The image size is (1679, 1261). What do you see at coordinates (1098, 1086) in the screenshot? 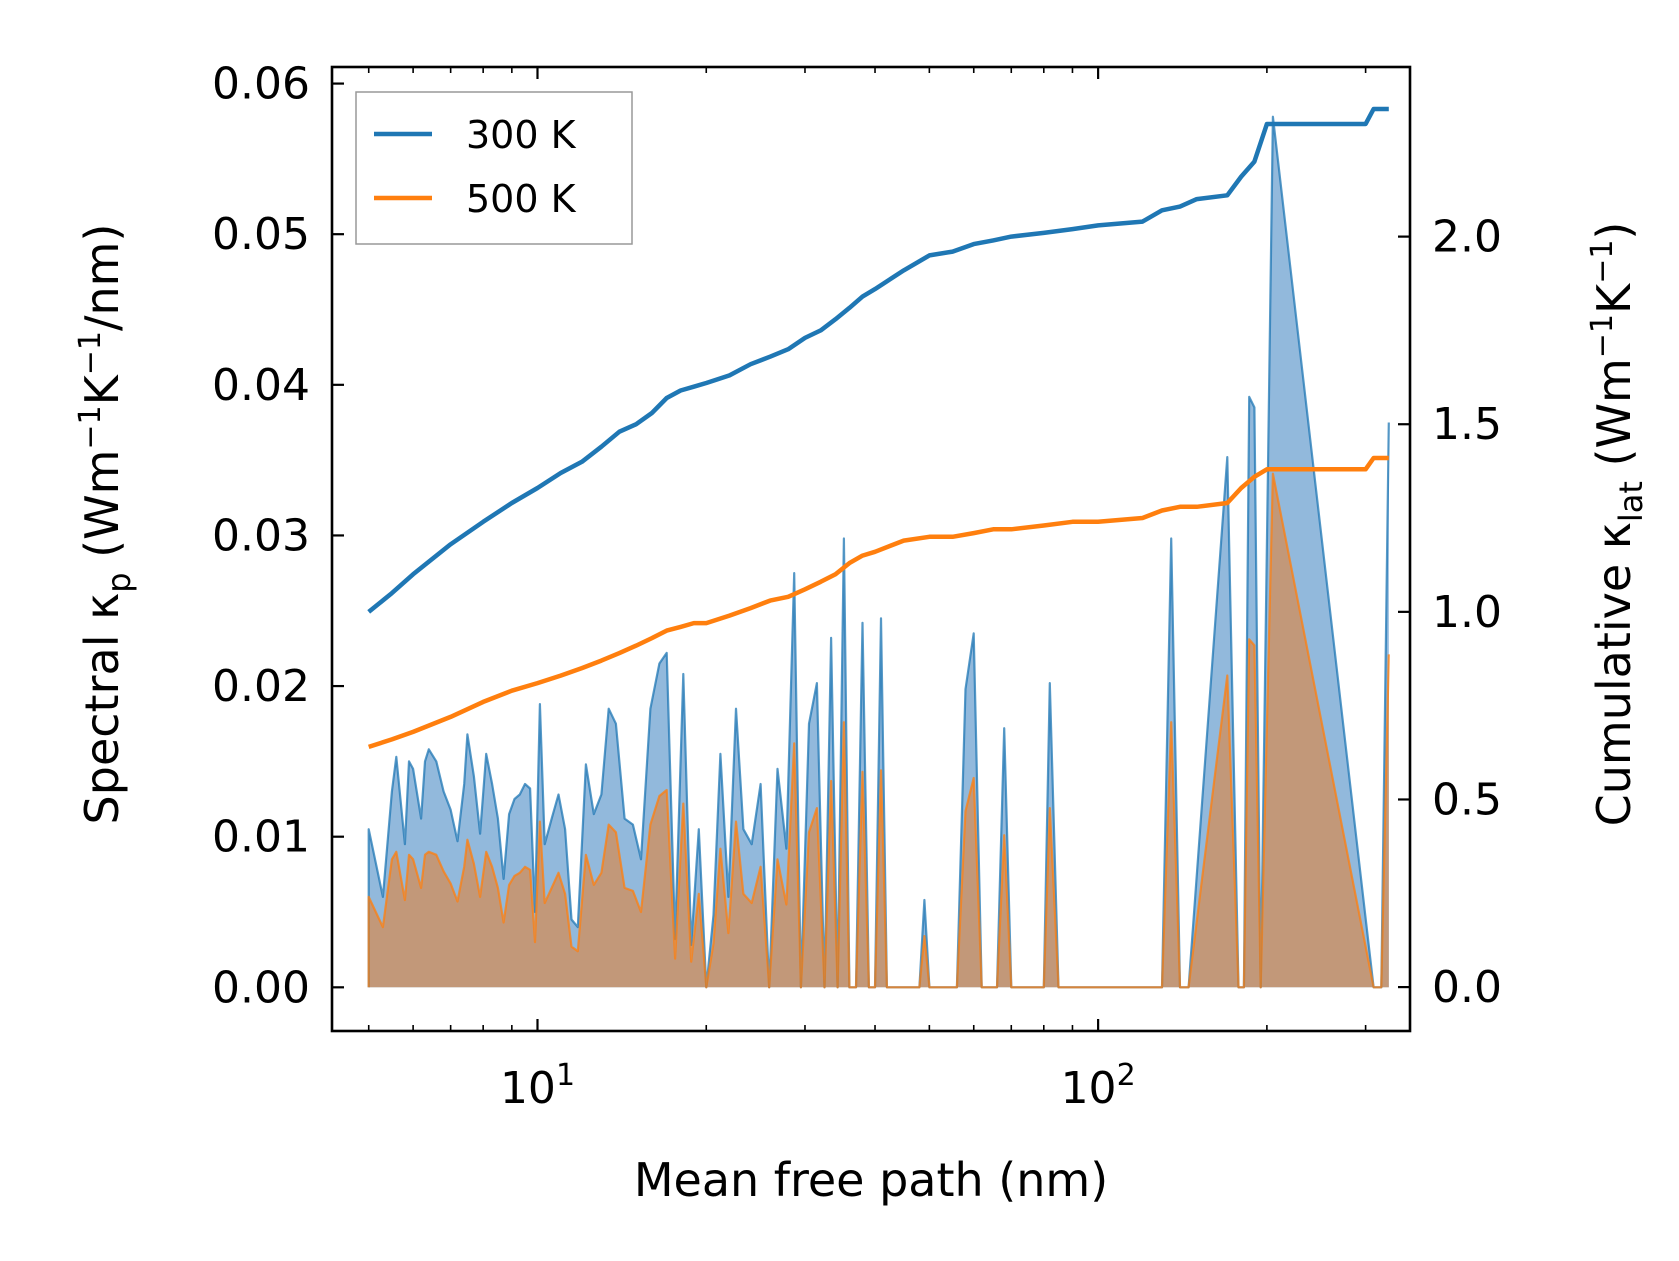
I see `x-tick-label: 10²` at bounding box center [1098, 1086].